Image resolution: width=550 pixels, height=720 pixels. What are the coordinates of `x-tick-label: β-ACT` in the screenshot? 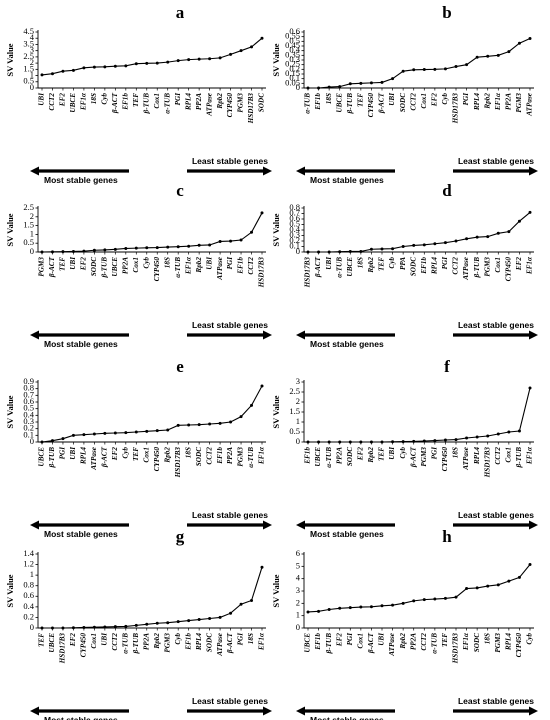 It's located at (371, 643).